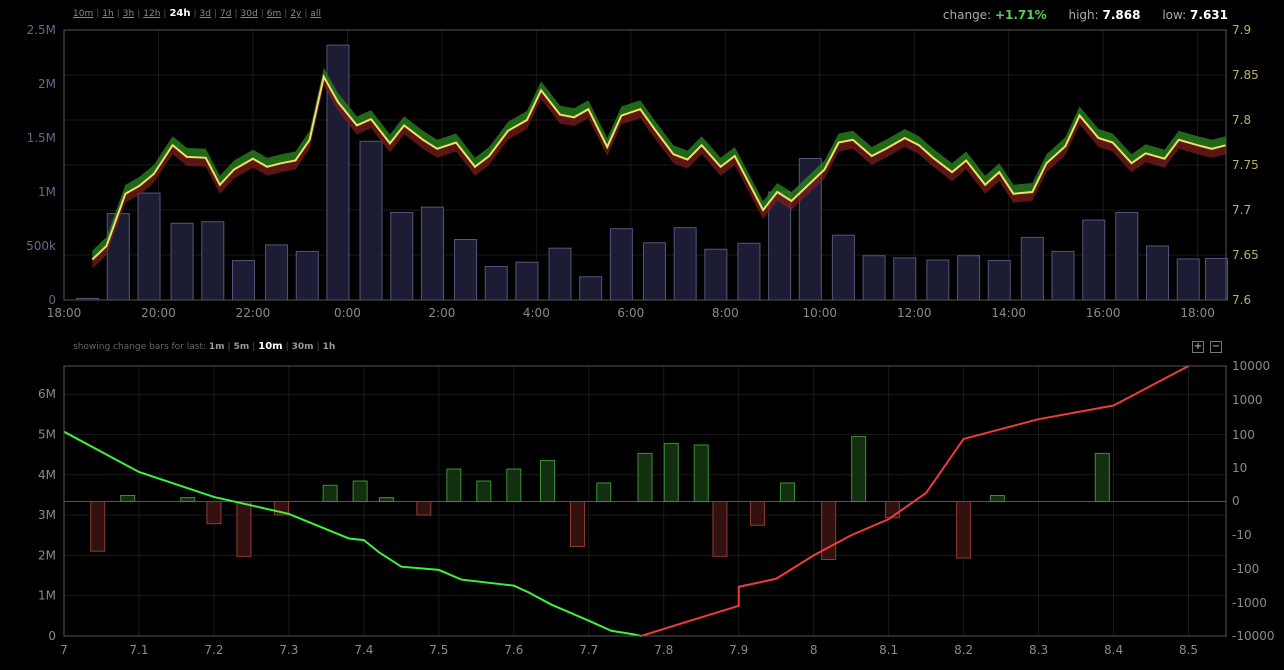 The height and width of the screenshot is (670, 1284). I want to click on zoom-out-button: −, so click(1216, 347).